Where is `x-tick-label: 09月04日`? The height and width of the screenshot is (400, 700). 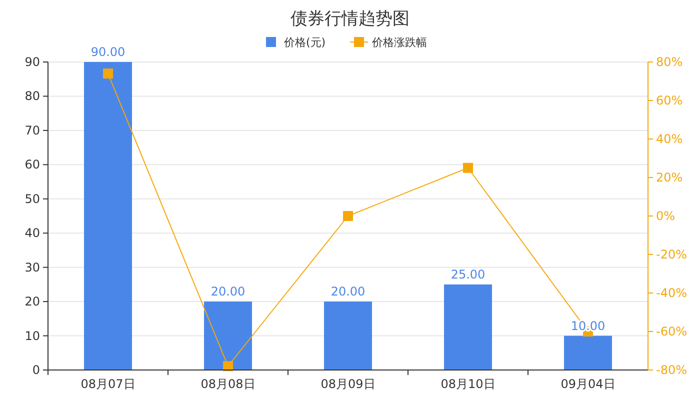
x-tick-label: 09月04日 is located at coordinates (588, 384).